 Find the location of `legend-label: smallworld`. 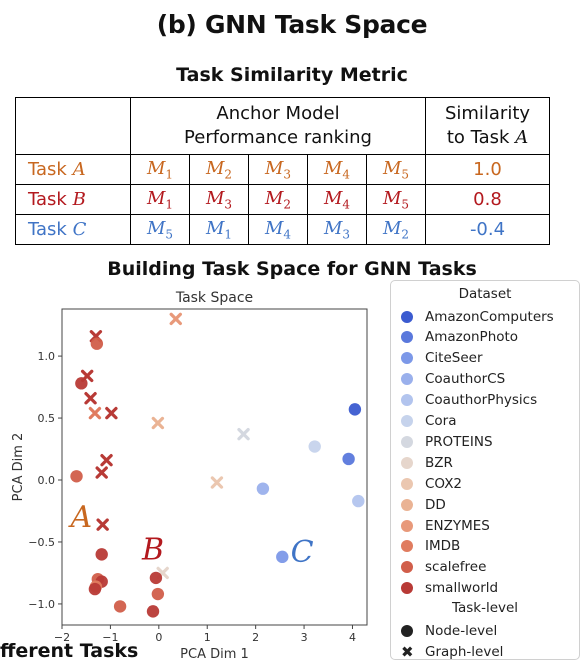

legend-label: smallworld is located at coordinates (462, 588).